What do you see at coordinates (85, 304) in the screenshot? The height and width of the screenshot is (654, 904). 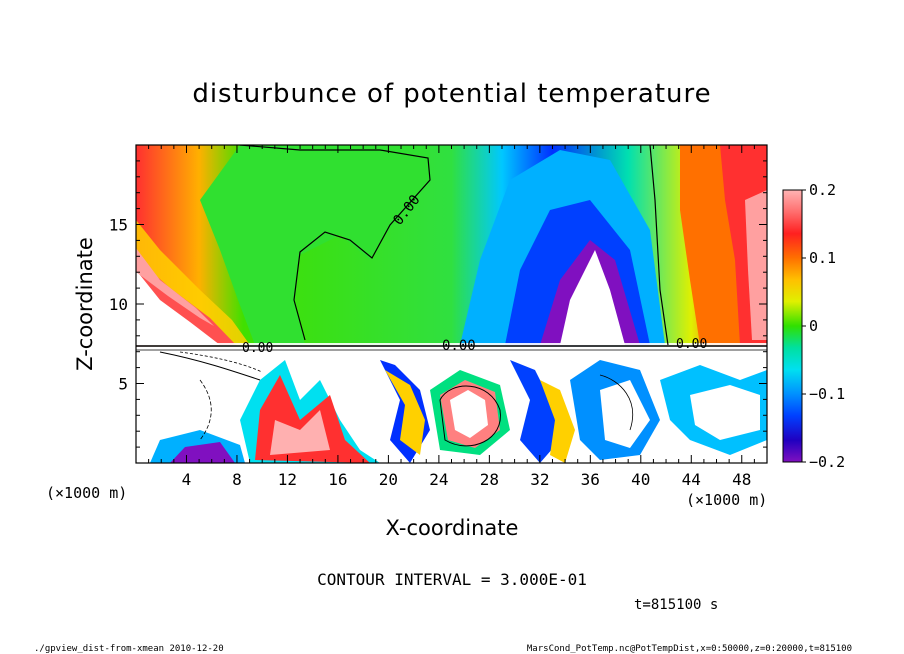 I see `y-axis-label: Z-coordinate` at bounding box center [85, 304].